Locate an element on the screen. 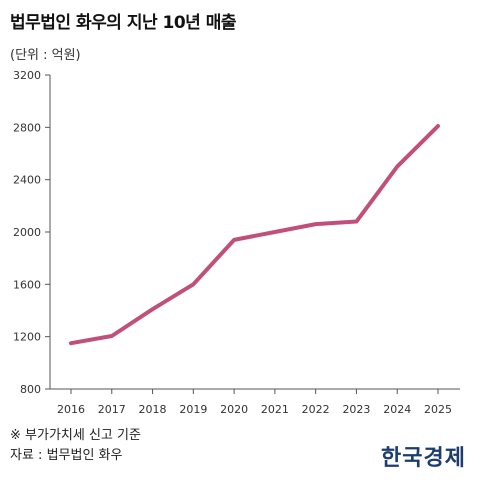 This screenshot has width=480, height=480. brand-logo: 한국경제 is located at coordinates (423, 458).